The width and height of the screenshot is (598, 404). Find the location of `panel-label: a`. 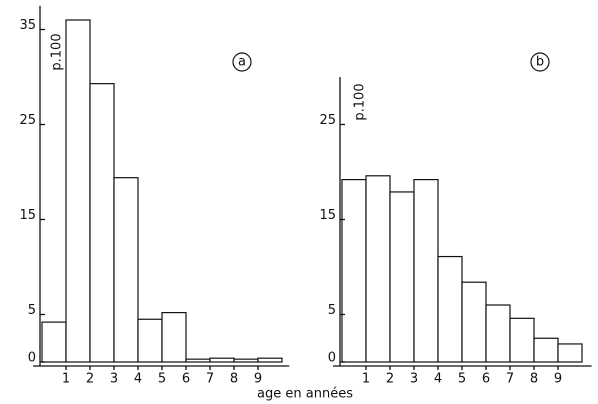

panel-label: a is located at coordinates (242, 62).